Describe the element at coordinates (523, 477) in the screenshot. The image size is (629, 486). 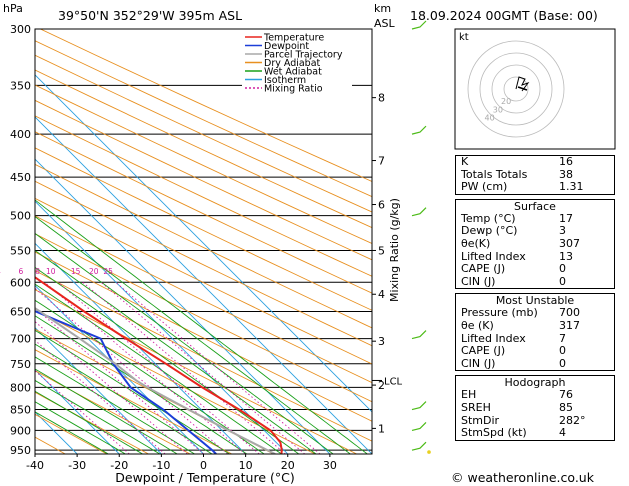
I see `copyright-label: © weatheronline.co.uk` at that location.